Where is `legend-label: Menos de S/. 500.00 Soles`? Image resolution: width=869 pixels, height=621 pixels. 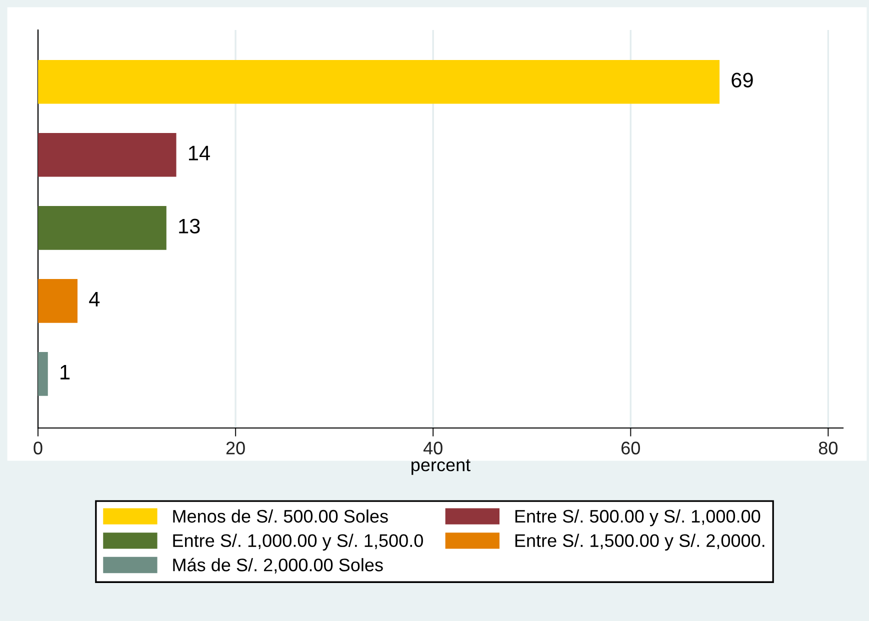 legend-label: Menos de S/. 500.00 Soles is located at coordinates (280, 516).